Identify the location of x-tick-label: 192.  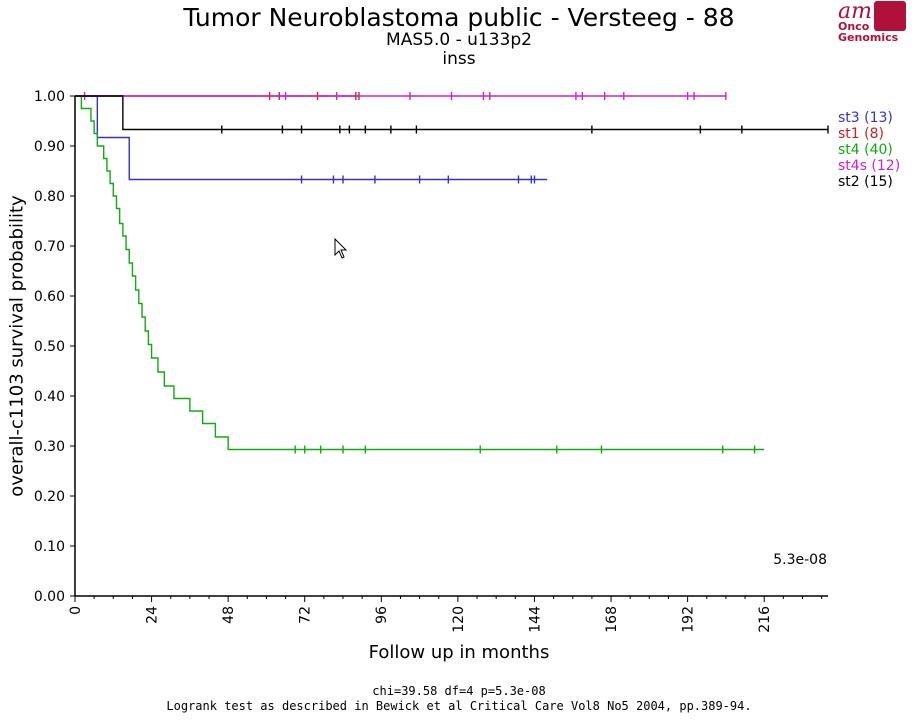
(689, 619).